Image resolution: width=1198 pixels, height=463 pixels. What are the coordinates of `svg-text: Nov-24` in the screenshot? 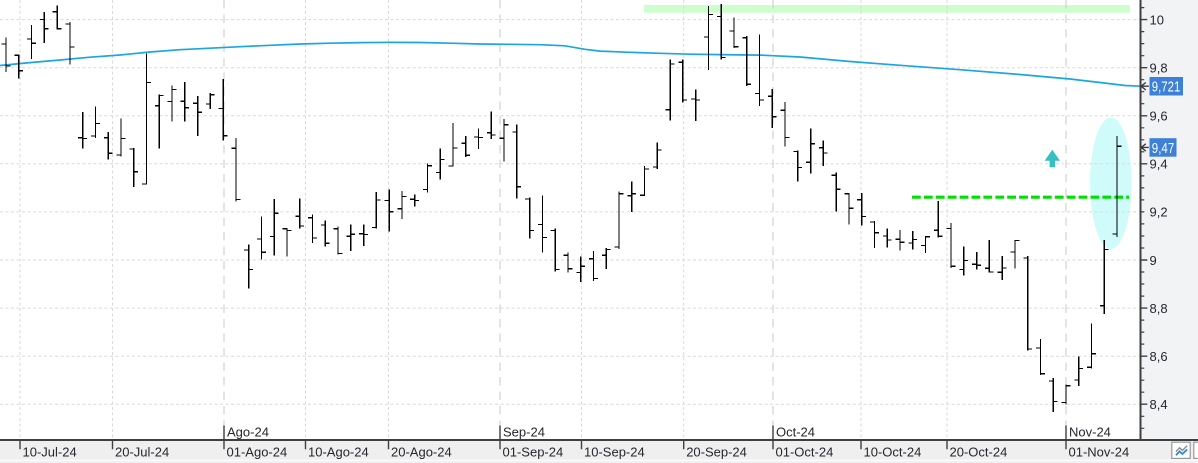 It's located at (1090, 432).